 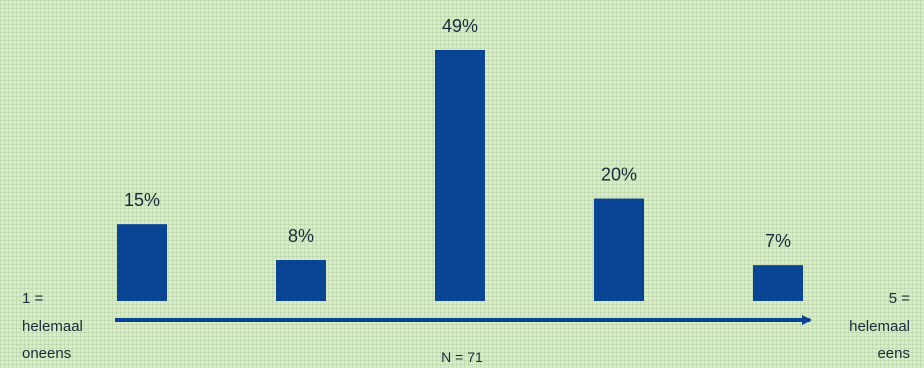 I want to click on left-label-line-1: 1 =, so click(x=33, y=298).